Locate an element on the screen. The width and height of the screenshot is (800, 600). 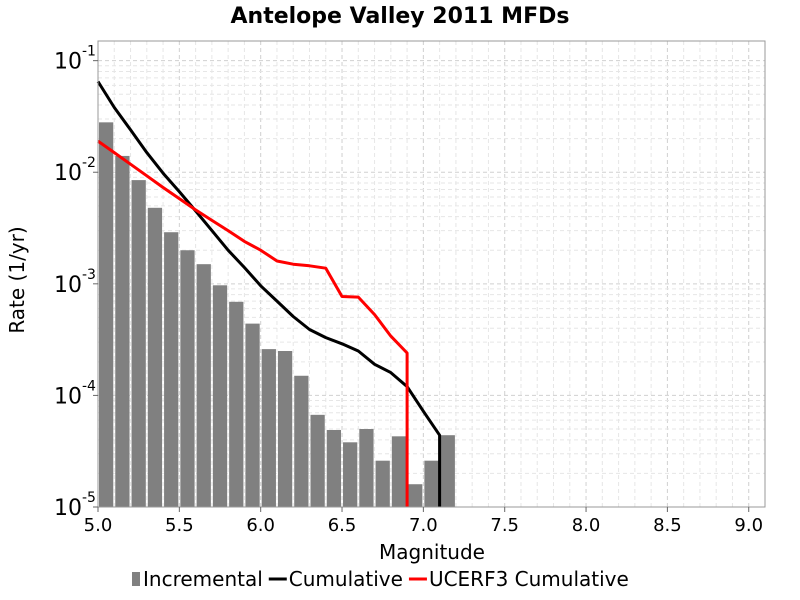
x-tick-label: 5.5 is located at coordinates (179, 525).